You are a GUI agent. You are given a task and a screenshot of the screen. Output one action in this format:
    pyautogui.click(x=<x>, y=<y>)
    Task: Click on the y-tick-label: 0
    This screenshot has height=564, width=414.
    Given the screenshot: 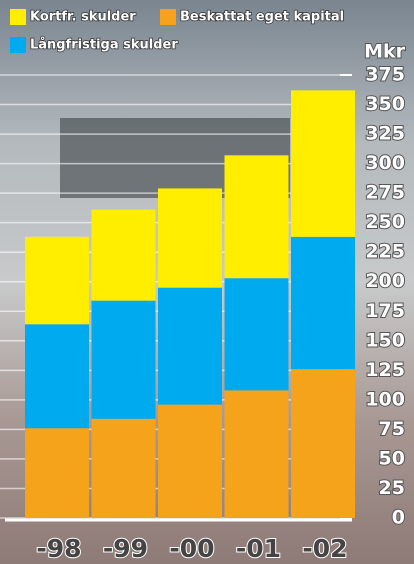 What is the action you would take?
    pyautogui.click(x=398, y=518)
    